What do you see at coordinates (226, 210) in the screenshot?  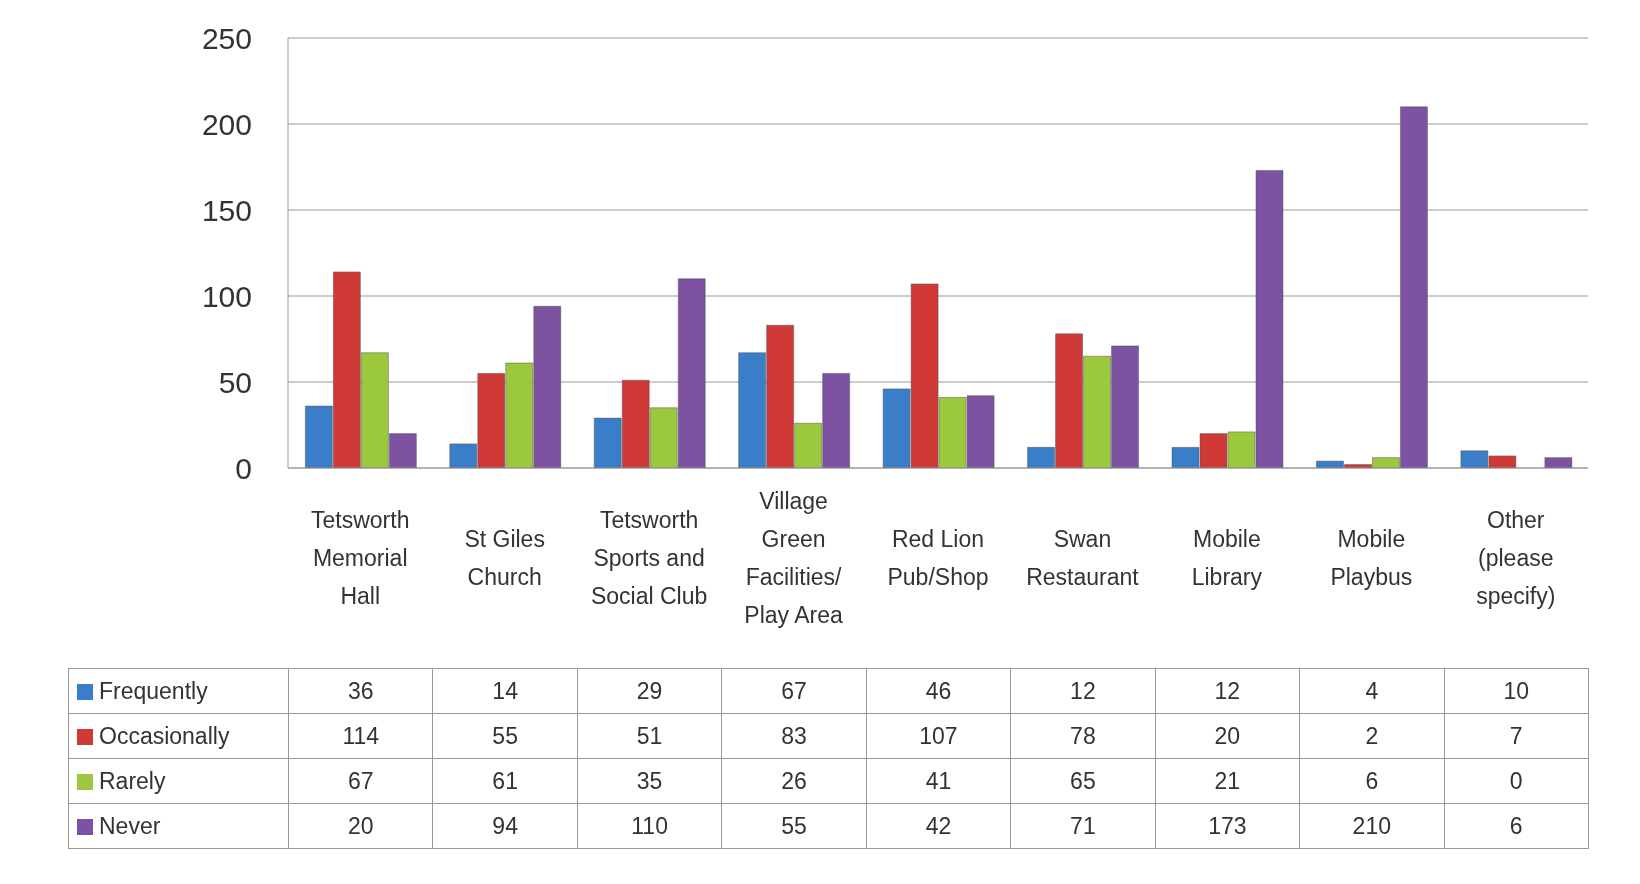 I see `y-tick-label: 150` at bounding box center [226, 210].